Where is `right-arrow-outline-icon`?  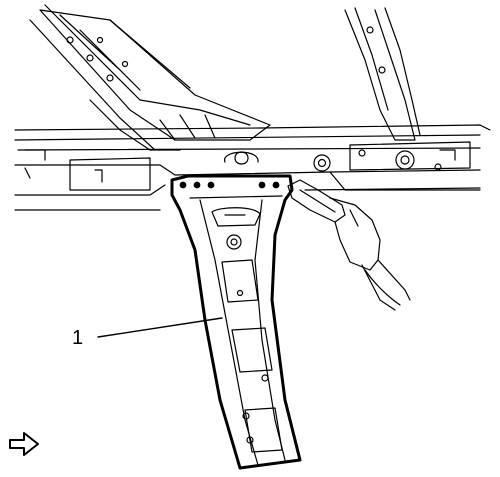 right-arrow-outline-icon is located at coordinates (24, 444).